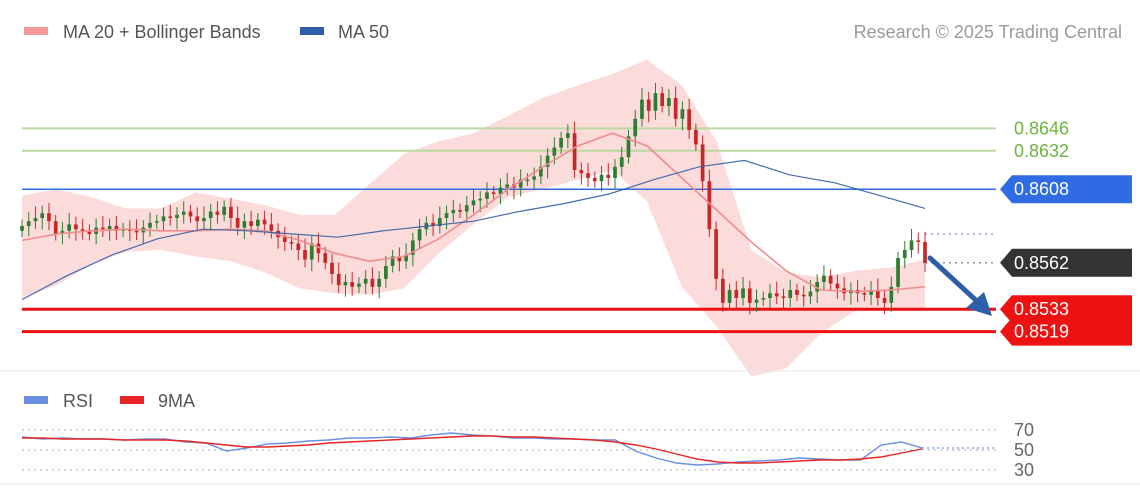  Describe the element at coordinates (78, 401) in the screenshot. I see `legend-label-rsi: RSI` at that location.